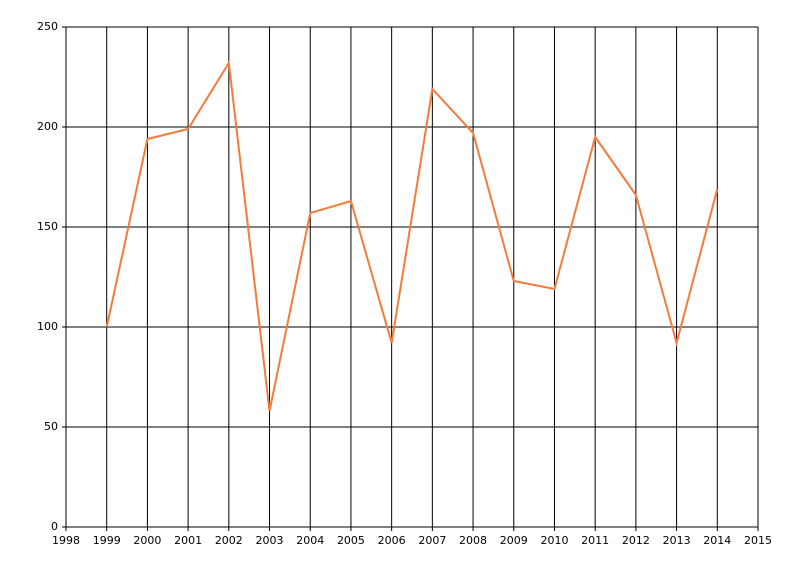 The width and height of the screenshot is (800, 576). What do you see at coordinates (47, 126) in the screenshot?
I see `y-tick-label: 200` at bounding box center [47, 126].